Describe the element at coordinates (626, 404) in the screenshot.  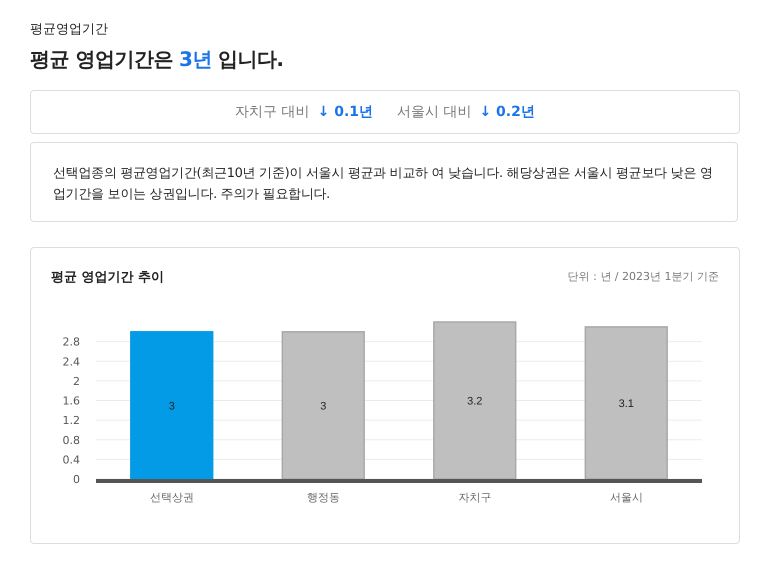
I see `data-label: 3.1` at that location.